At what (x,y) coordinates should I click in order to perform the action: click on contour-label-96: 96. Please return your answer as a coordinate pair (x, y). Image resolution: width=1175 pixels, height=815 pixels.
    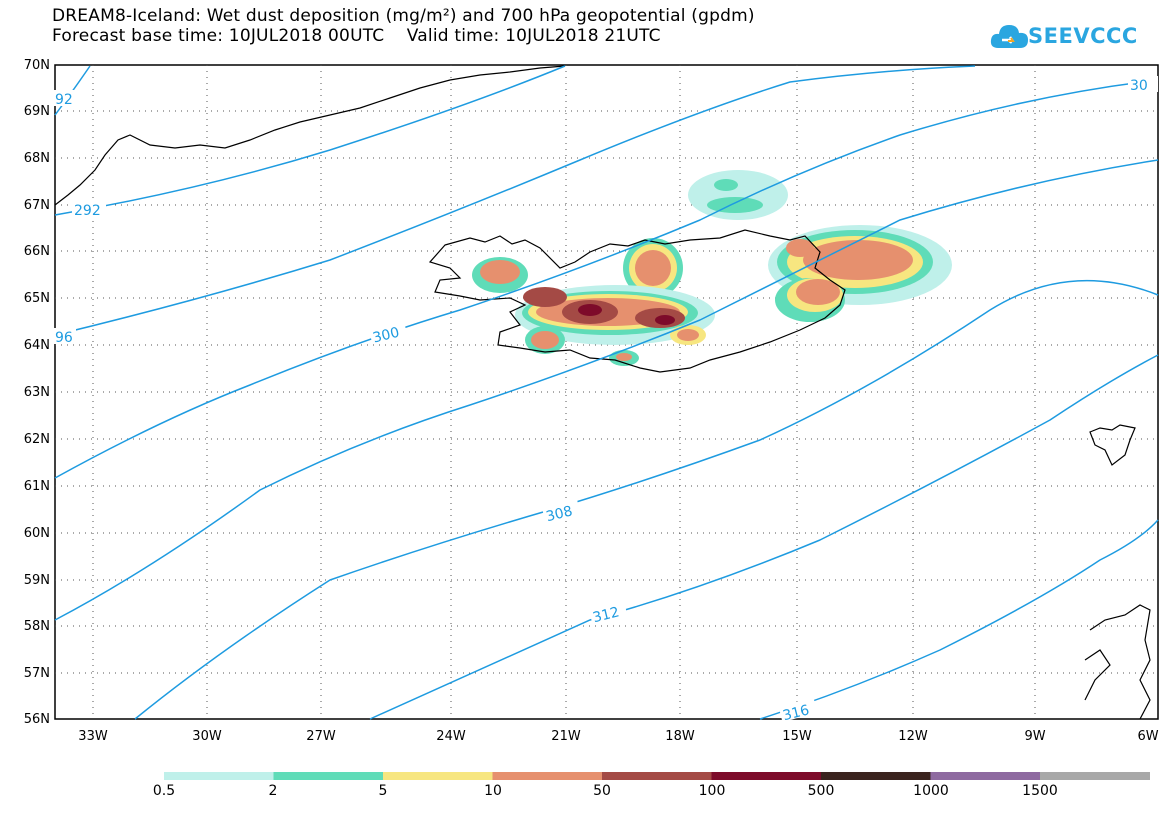
    Looking at the image, I should click on (64, 338).